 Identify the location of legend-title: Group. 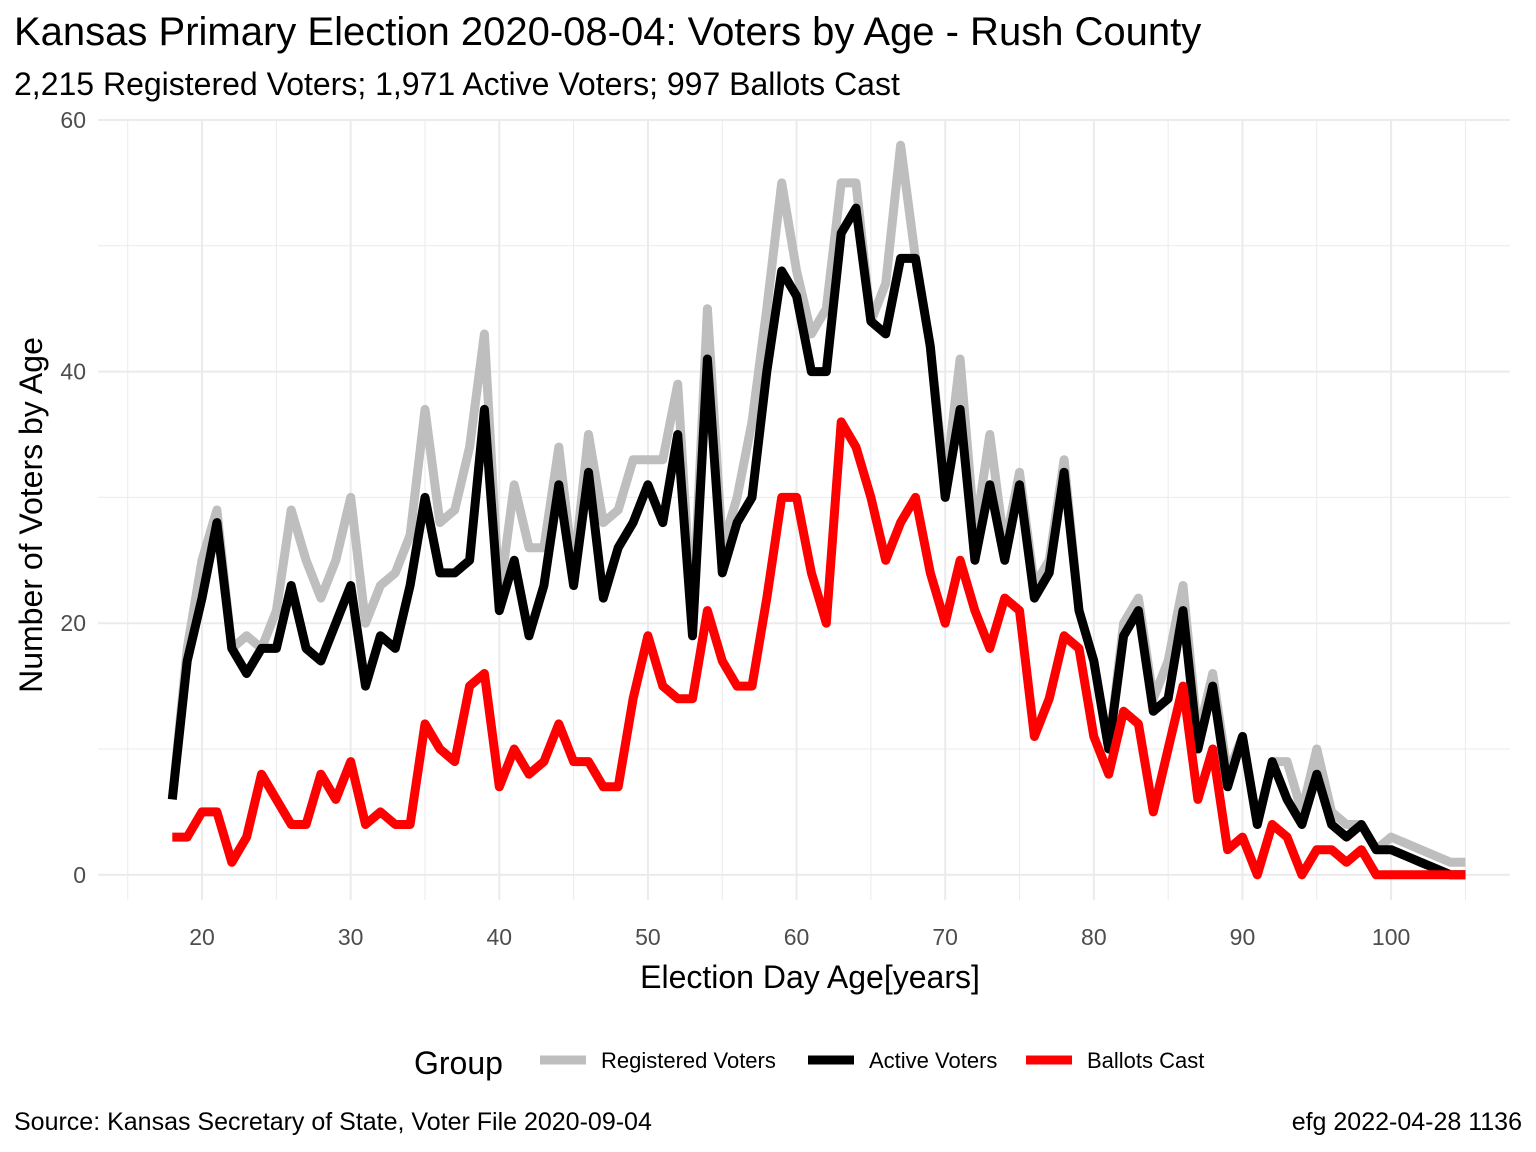
(458, 1063).